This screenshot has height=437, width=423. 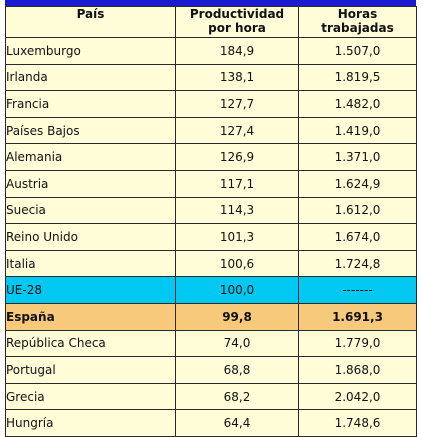 What do you see at coordinates (357, 51) in the screenshot?
I see `hours-cell: 1.507,0` at bounding box center [357, 51].